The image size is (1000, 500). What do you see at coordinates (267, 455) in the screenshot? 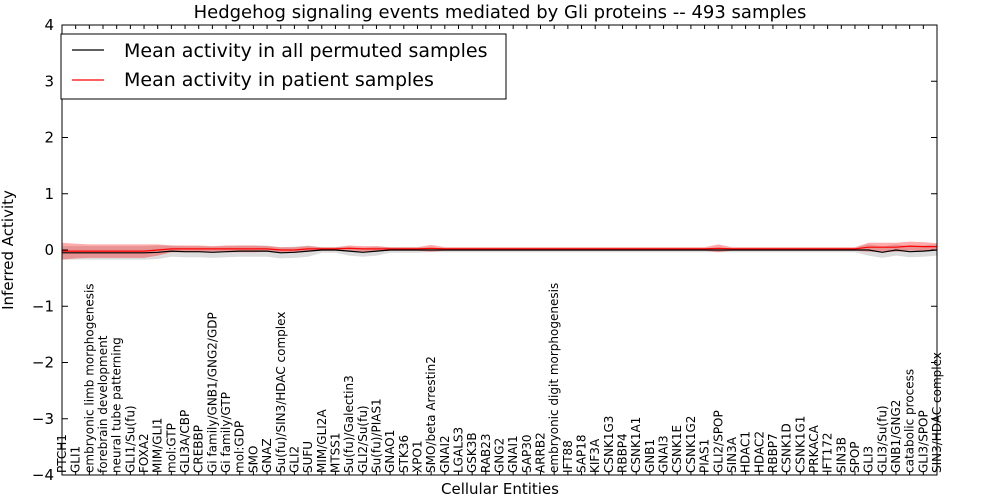
I see `x-tick-label: GNAZ` at bounding box center [267, 455].